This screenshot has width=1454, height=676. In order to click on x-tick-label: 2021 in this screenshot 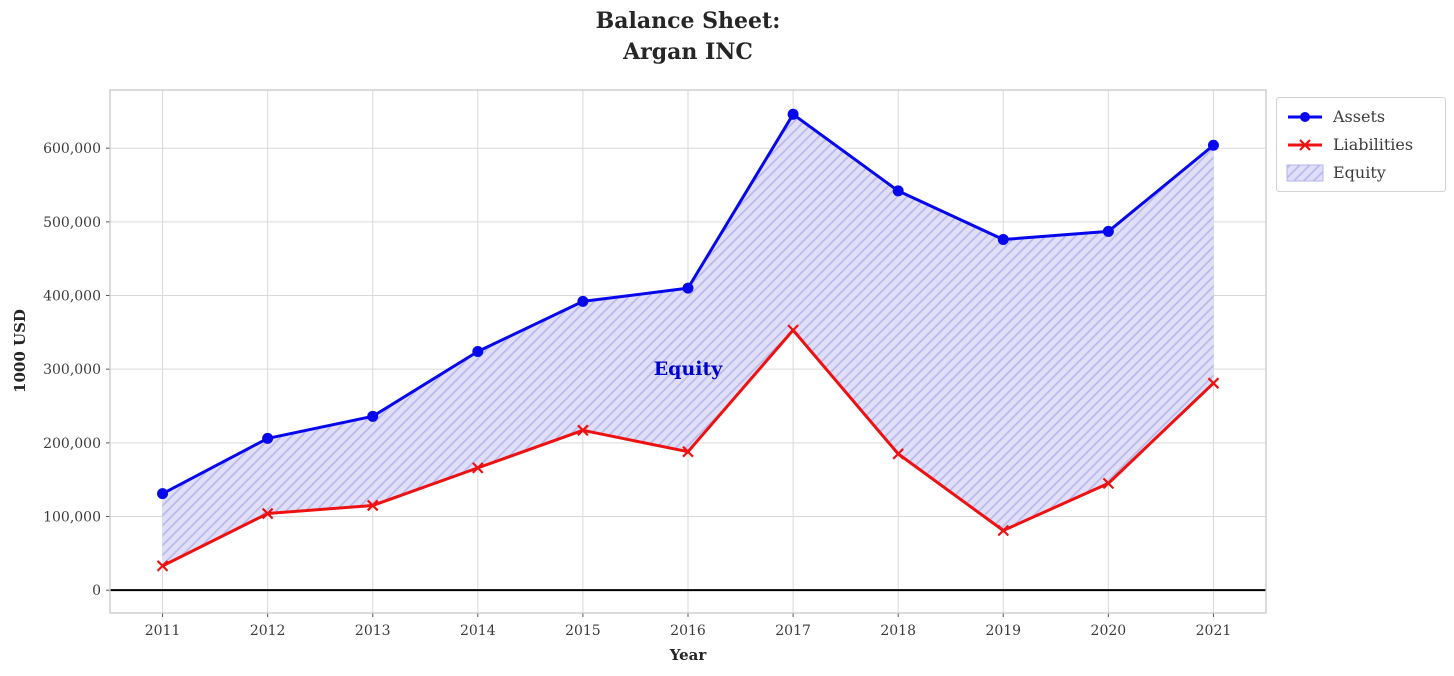, I will do `click(1214, 631)`.